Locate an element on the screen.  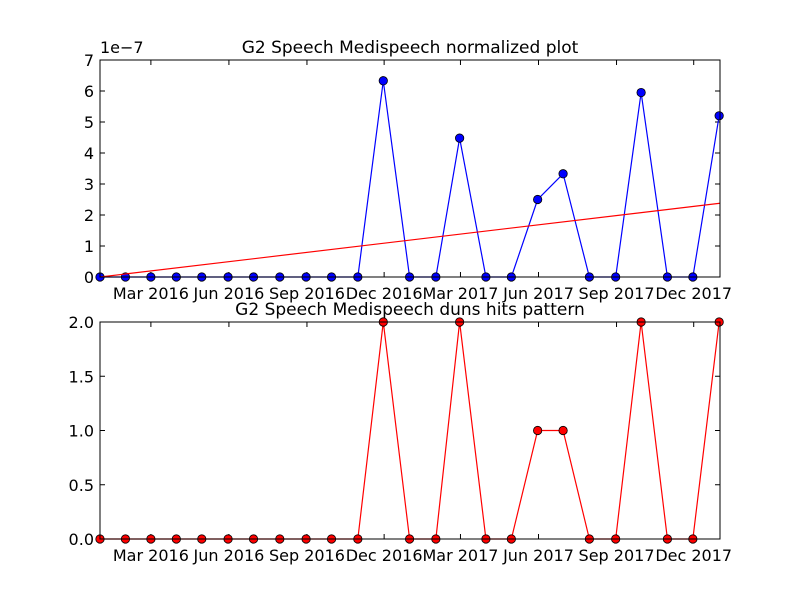
y-tick-label: 4 is located at coordinates (89, 153).